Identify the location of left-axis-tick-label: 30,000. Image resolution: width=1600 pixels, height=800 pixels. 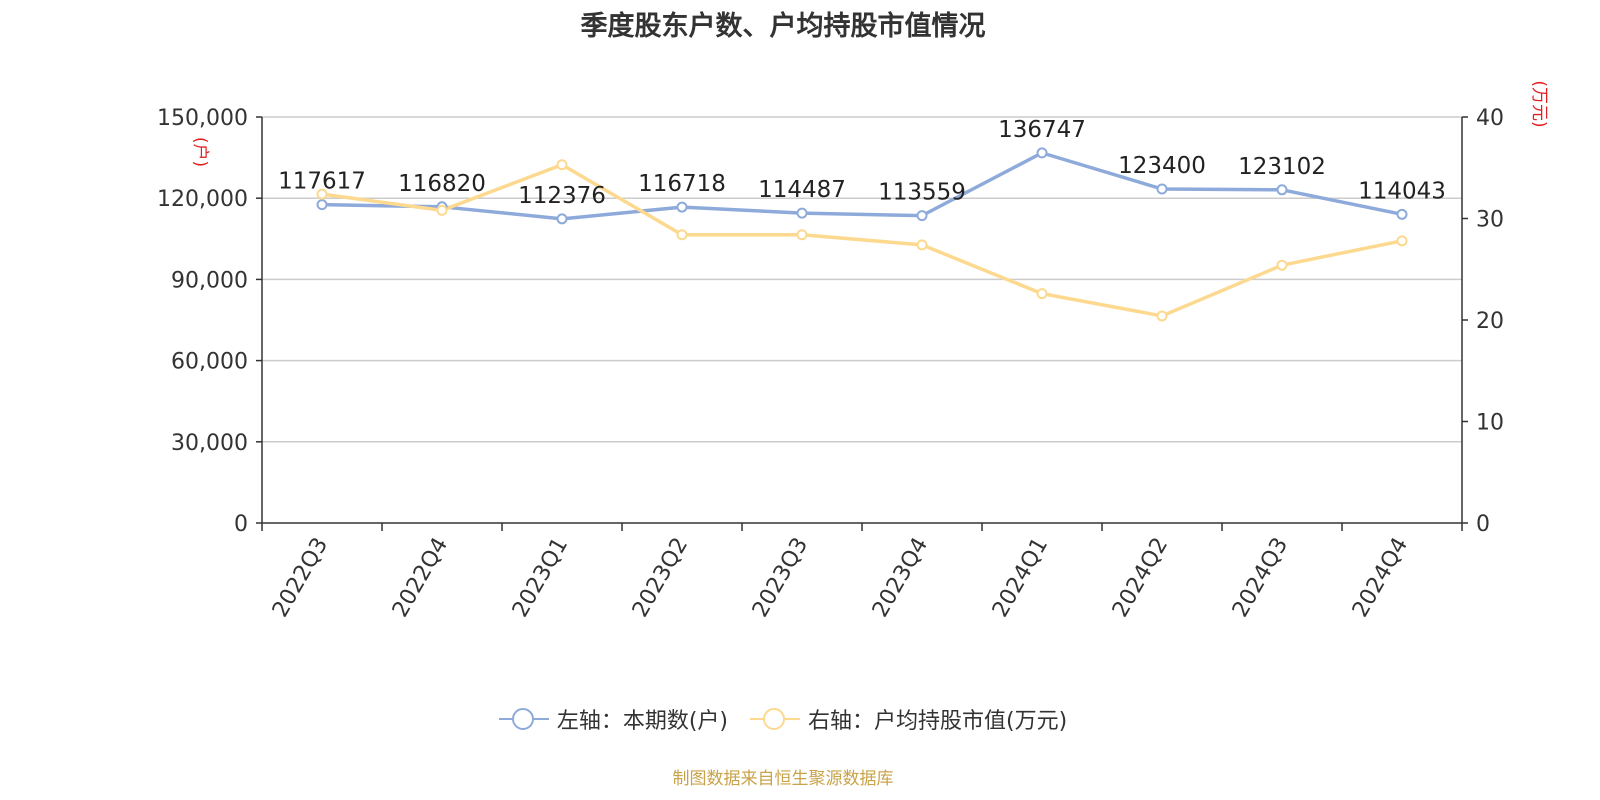
(209, 443).